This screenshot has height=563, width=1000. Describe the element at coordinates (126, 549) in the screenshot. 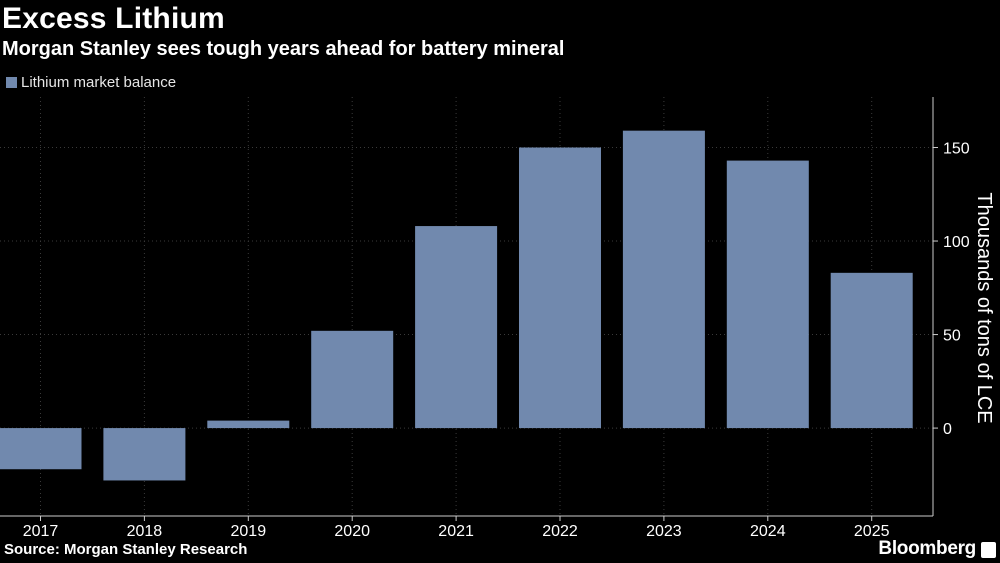

I see `source-note: Source: Morgan Stanley Research` at that location.